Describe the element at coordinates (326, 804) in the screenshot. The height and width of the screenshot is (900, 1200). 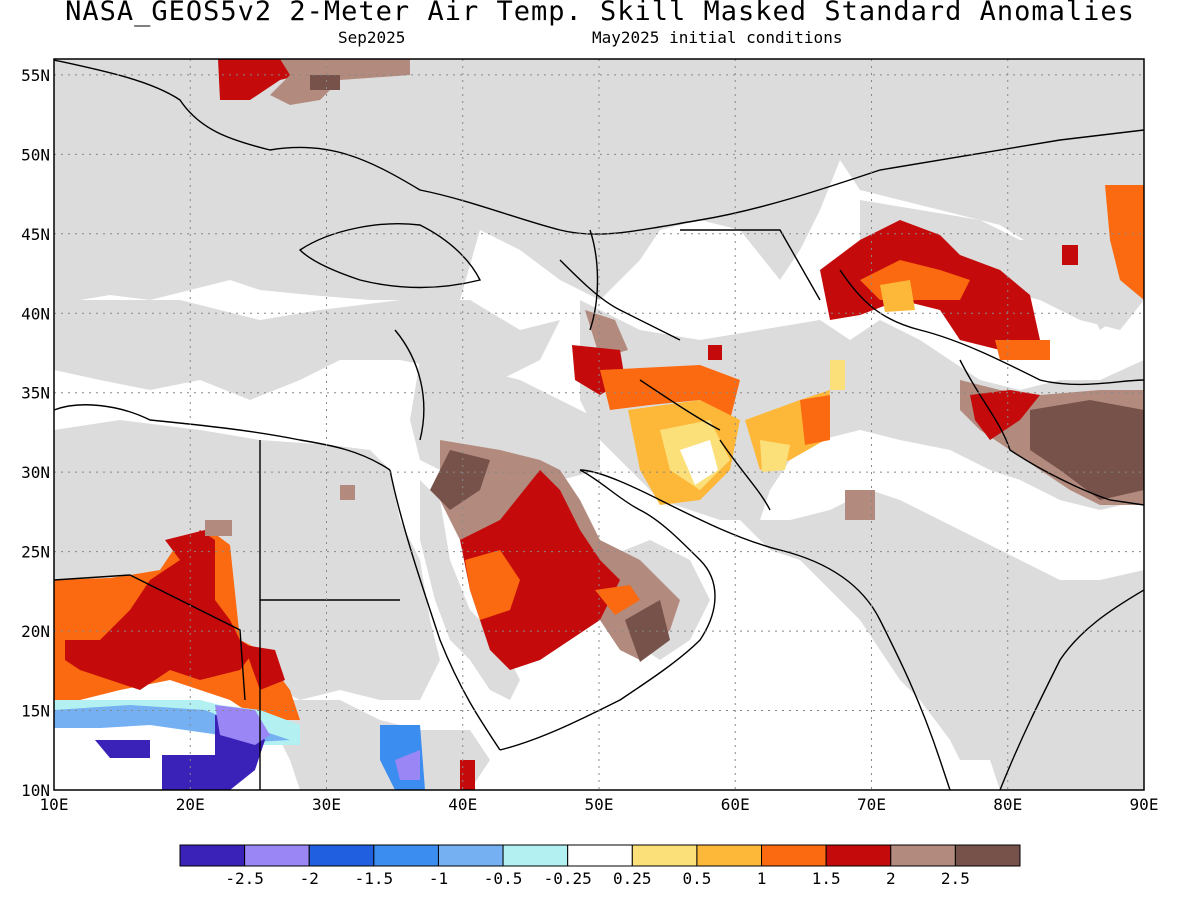
I see `longitude-label: 30E` at that location.